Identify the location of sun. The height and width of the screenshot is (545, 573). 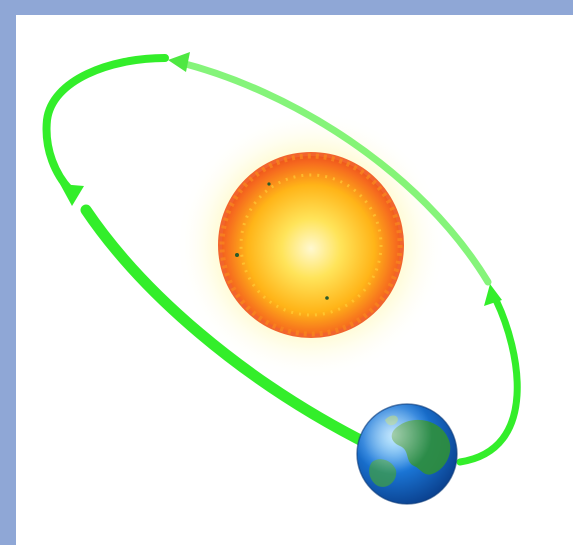
(311, 245).